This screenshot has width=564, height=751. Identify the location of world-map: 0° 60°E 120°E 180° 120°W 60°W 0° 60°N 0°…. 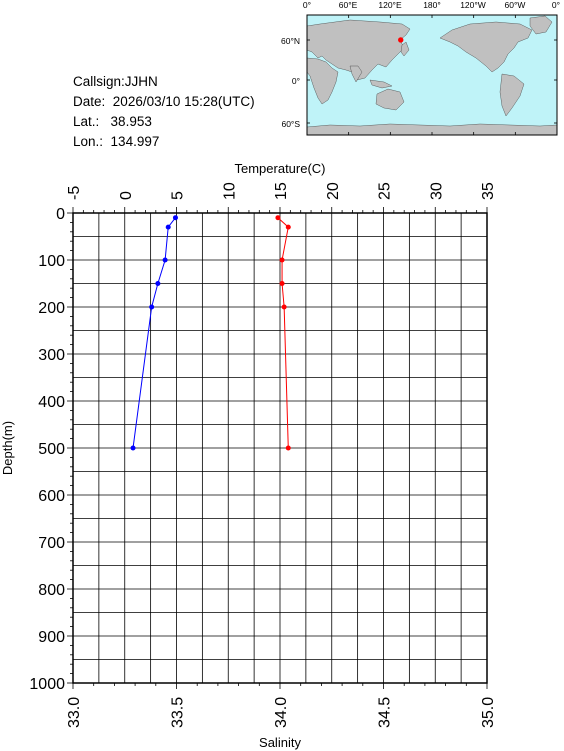
(420, 68).